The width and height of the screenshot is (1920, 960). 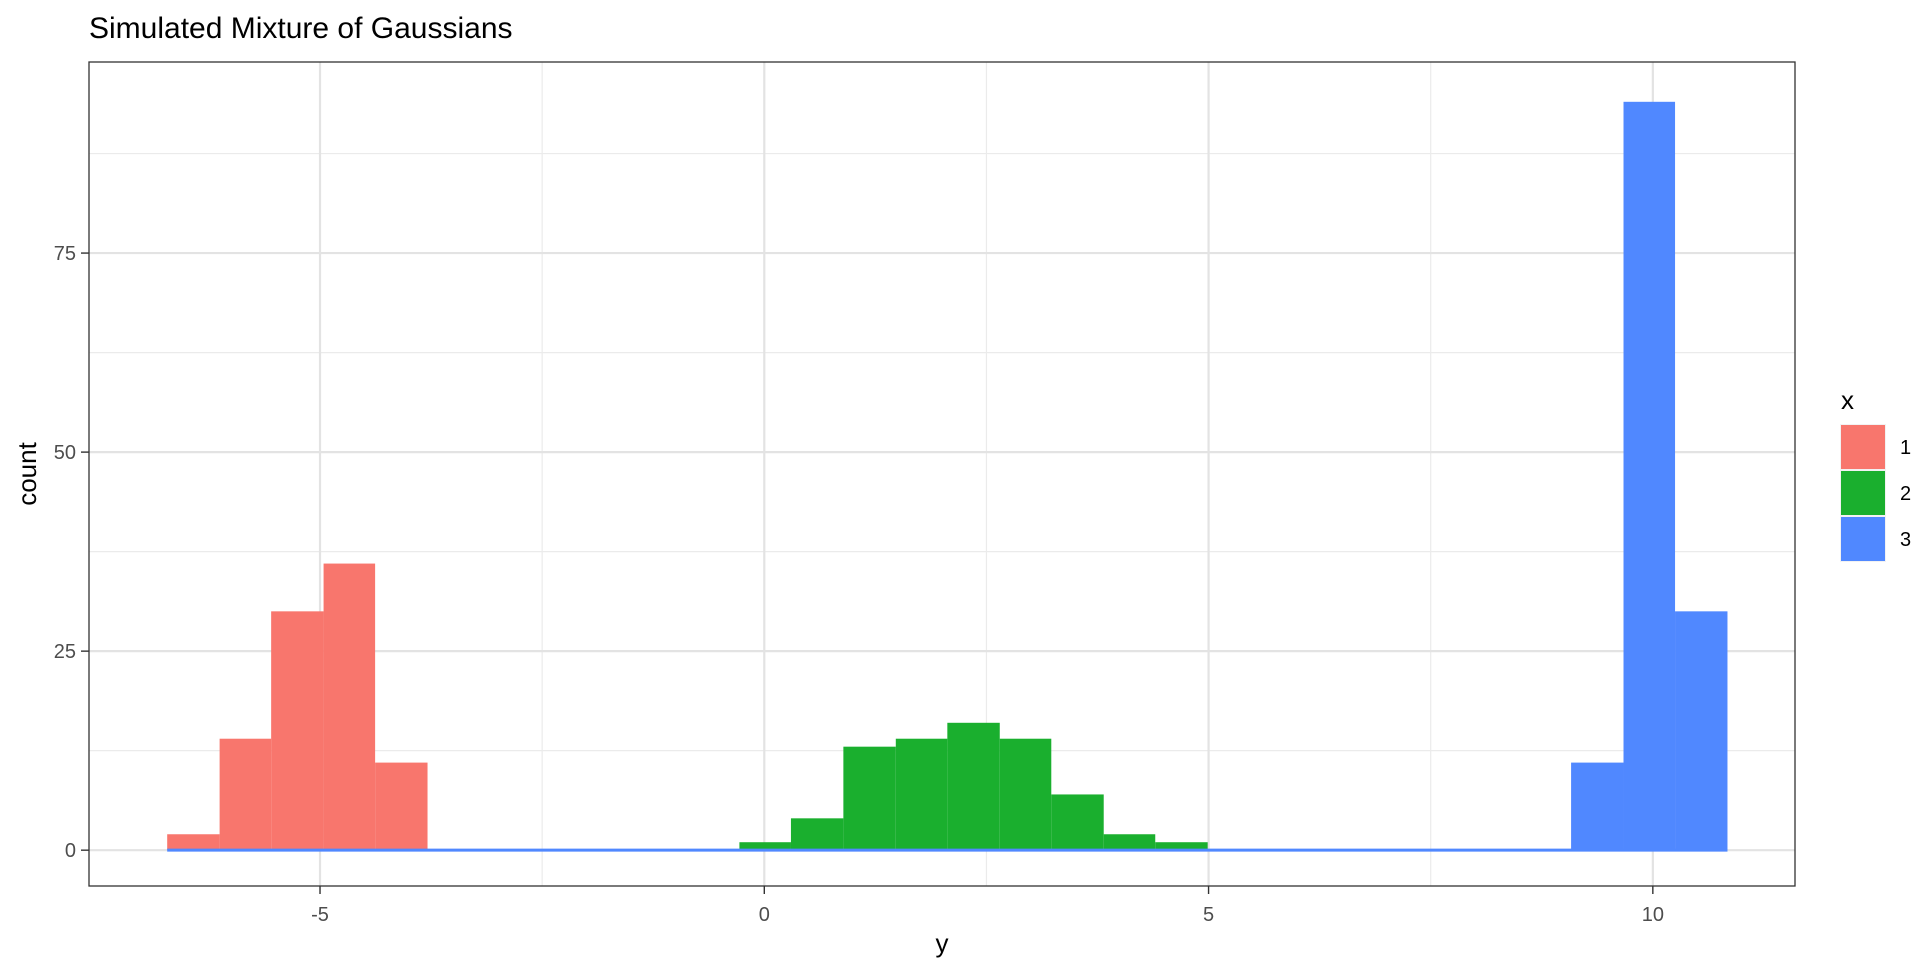 What do you see at coordinates (70, 851) in the screenshot?
I see `y-tick-label: 0` at bounding box center [70, 851].